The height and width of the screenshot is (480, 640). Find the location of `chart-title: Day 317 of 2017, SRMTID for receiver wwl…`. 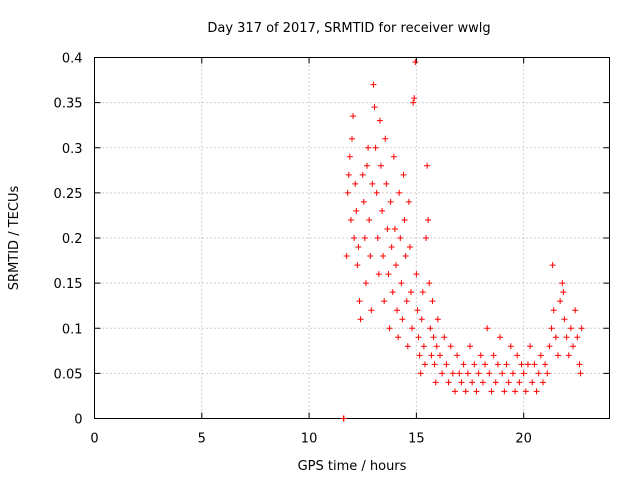

chart-title: Day 317 of 2017, SRMTID for receiver wwl… is located at coordinates (348, 28).